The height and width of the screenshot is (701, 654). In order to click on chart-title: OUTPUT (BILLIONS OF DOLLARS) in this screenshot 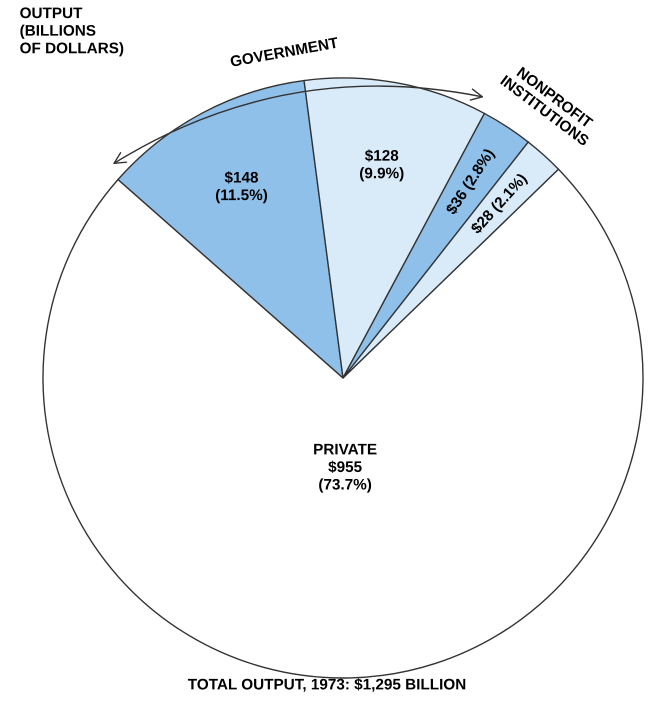, I will do `click(72, 31)`.